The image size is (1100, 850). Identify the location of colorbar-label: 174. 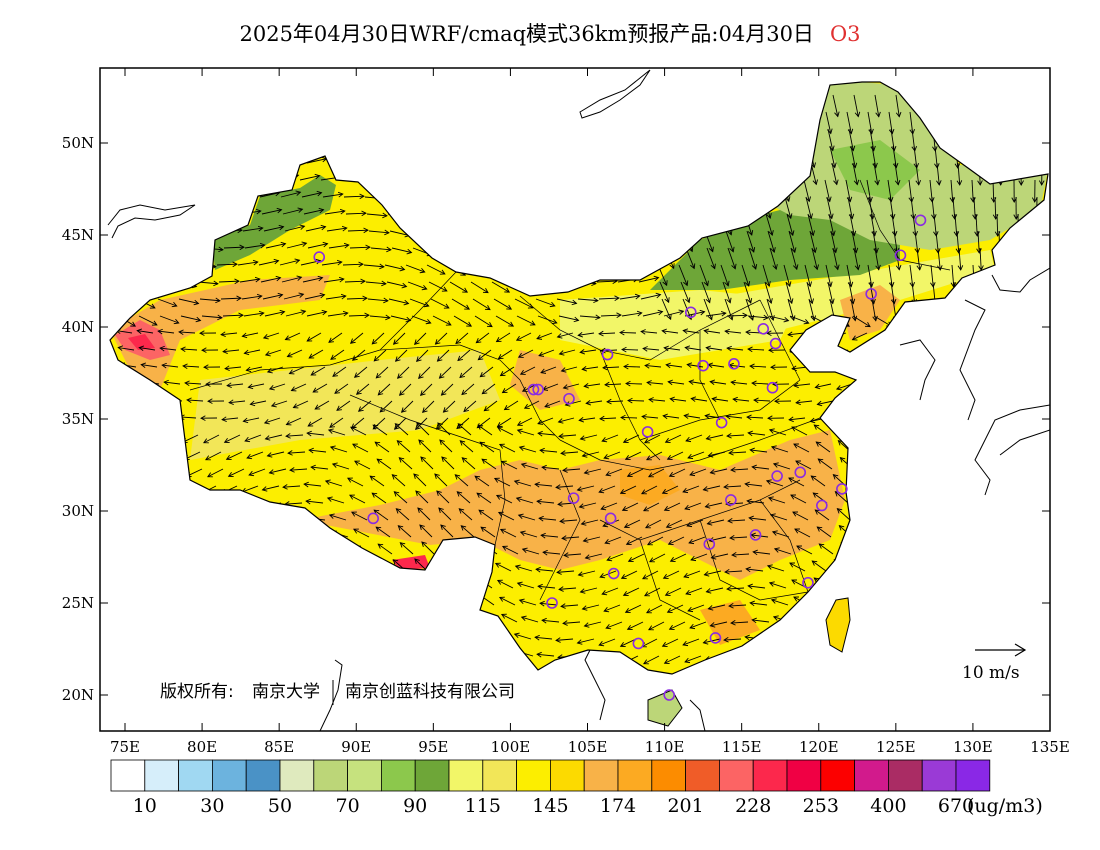
(618, 806).